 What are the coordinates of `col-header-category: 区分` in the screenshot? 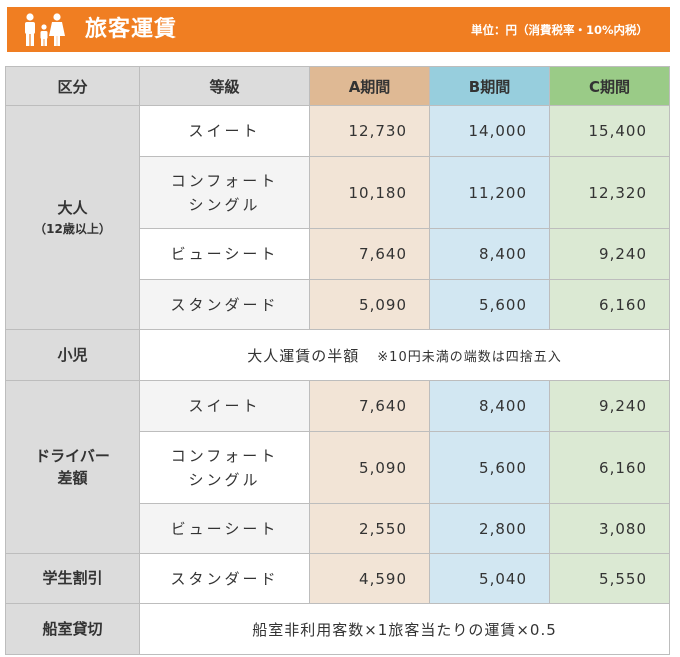 It's located at (72, 86).